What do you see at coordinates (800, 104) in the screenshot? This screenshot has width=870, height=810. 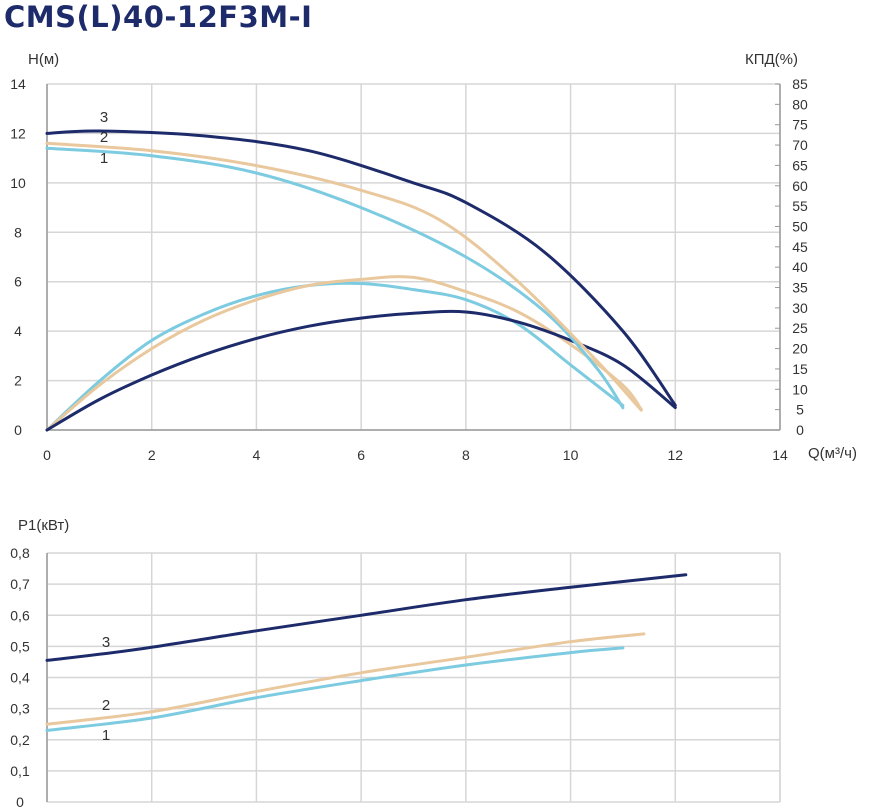 I see `top-y2-tick-label: 80` at bounding box center [800, 104].